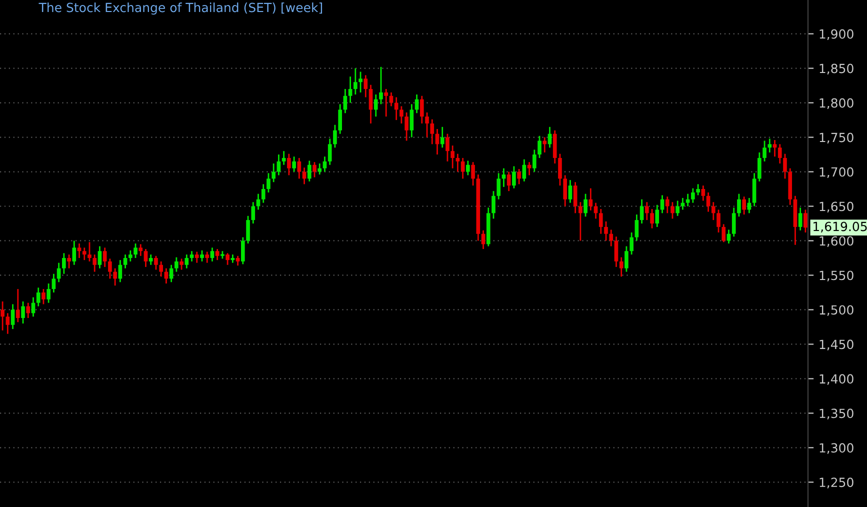 This screenshot has width=867, height=507. What do you see at coordinates (837, 241) in the screenshot?
I see `y-tick-label: 1,600` at bounding box center [837, 241].